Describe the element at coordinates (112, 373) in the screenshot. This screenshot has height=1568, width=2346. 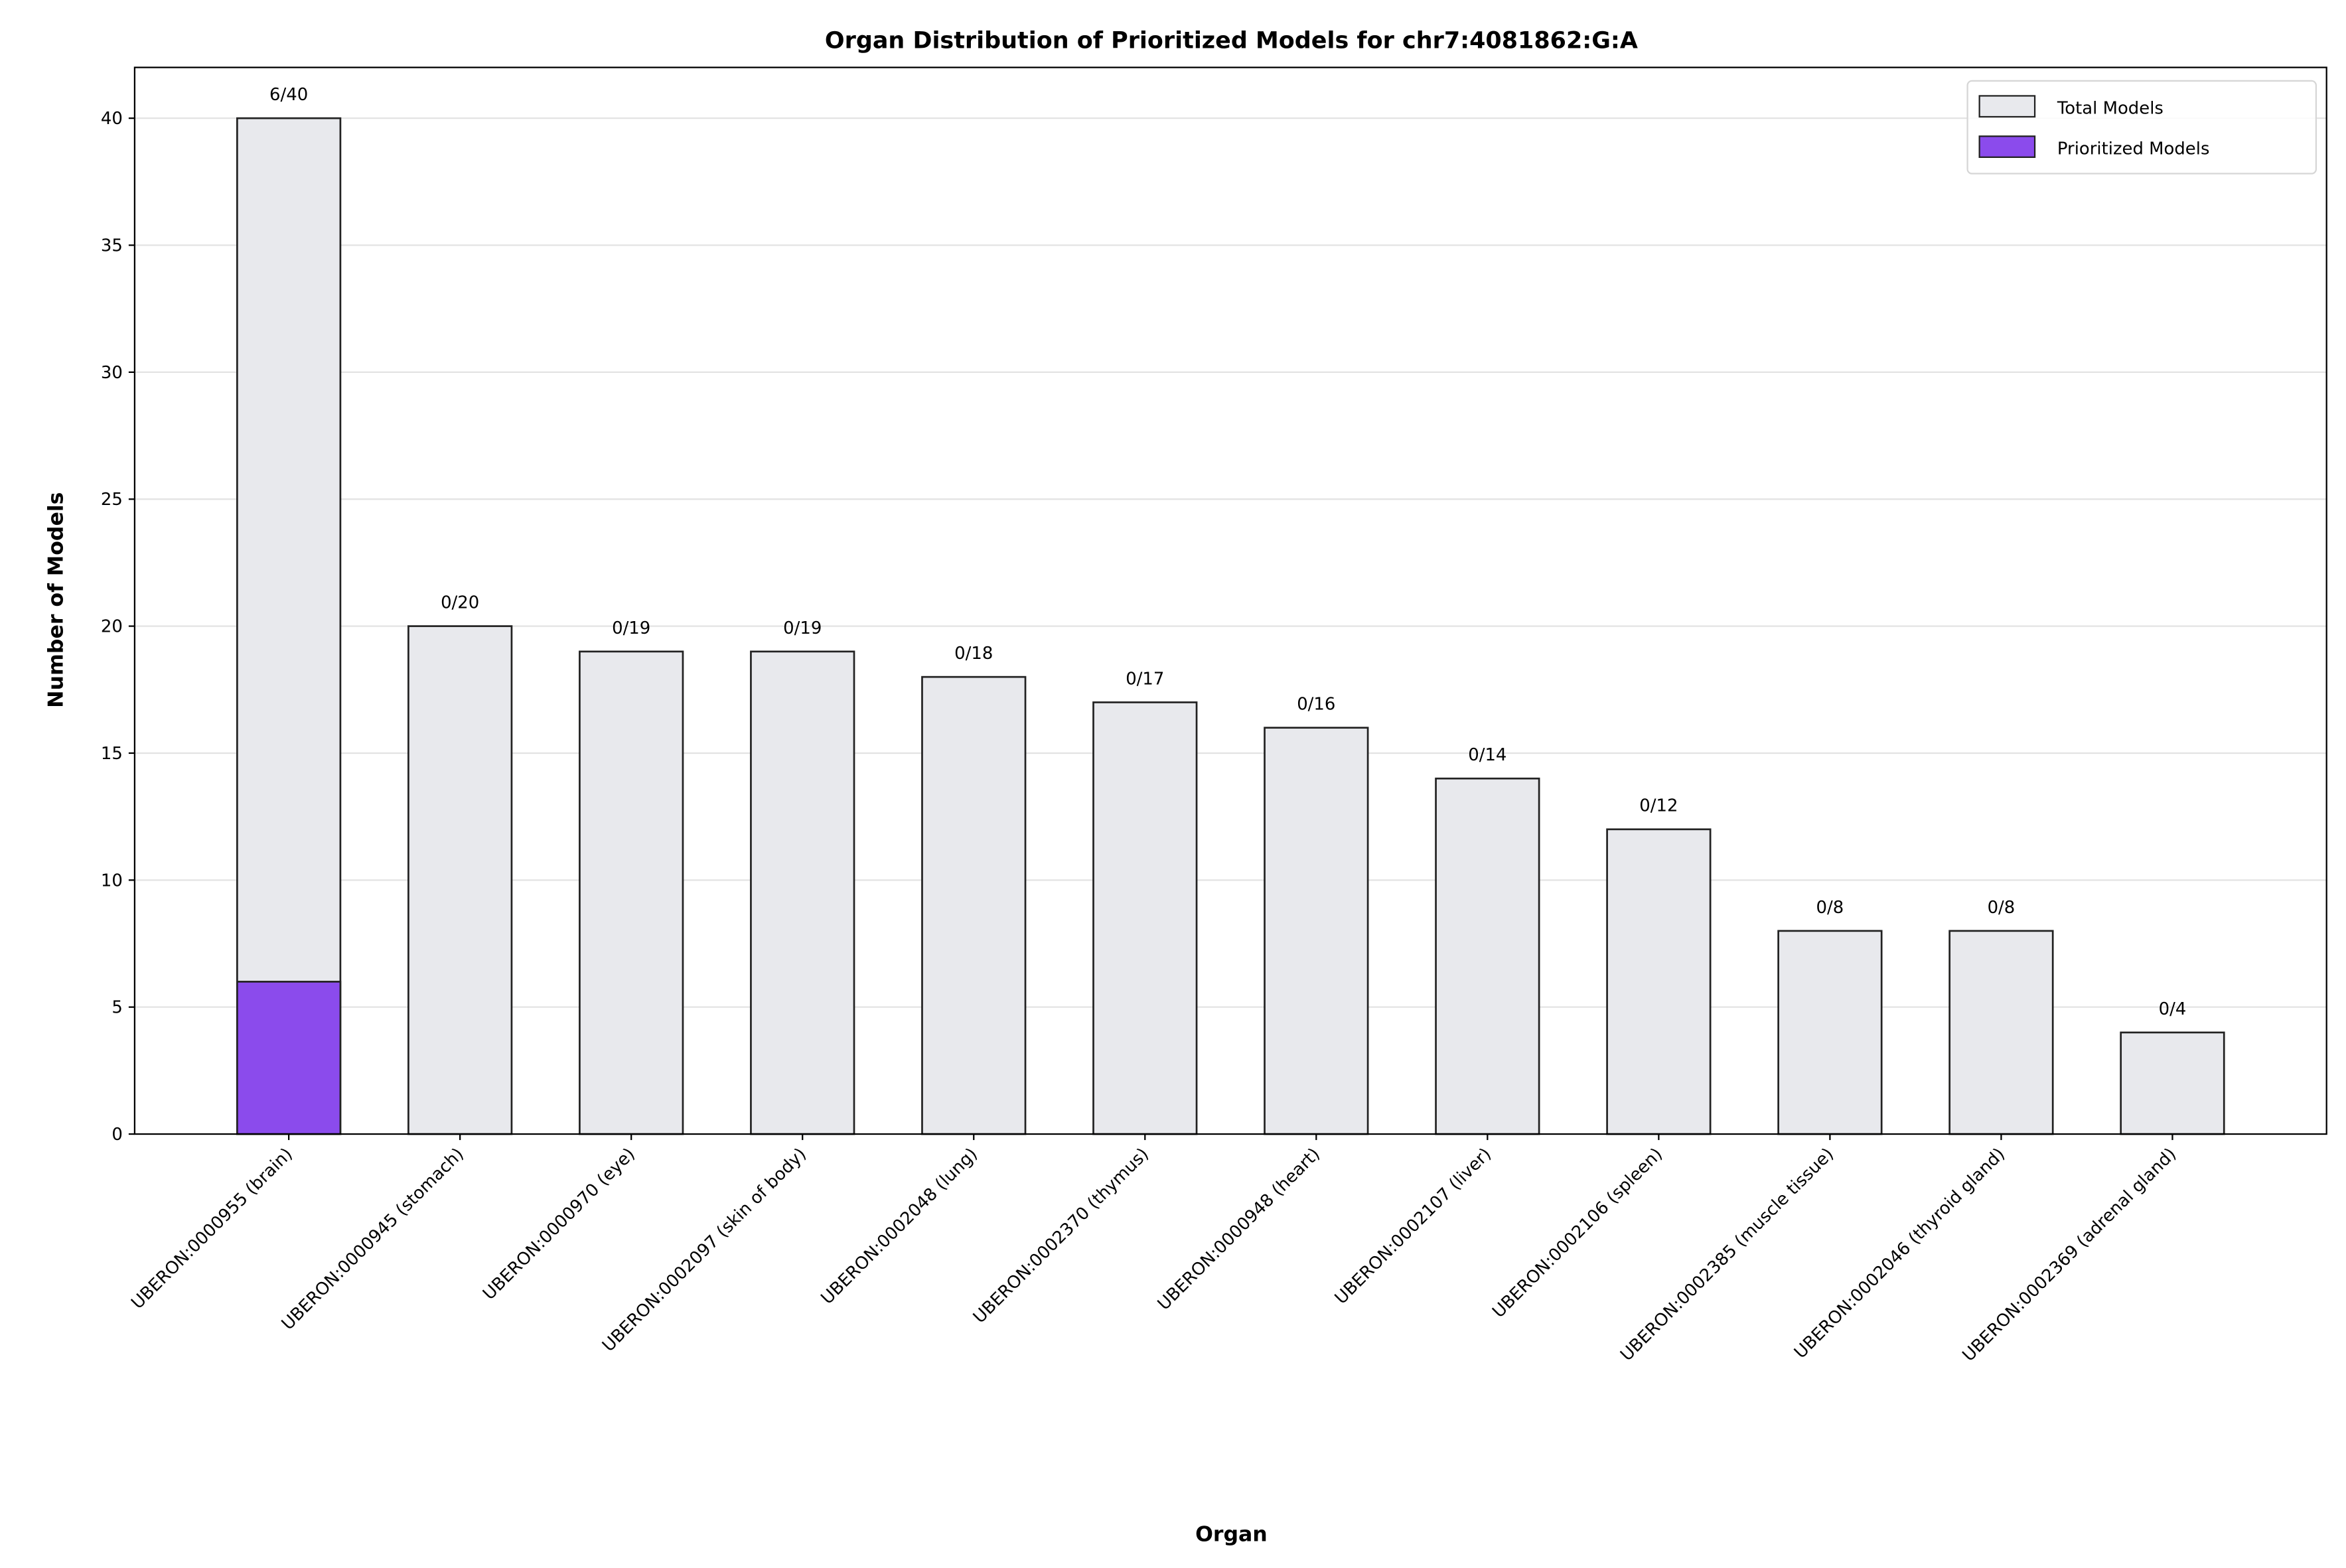
I see `y-tick-label: 30` at that location.